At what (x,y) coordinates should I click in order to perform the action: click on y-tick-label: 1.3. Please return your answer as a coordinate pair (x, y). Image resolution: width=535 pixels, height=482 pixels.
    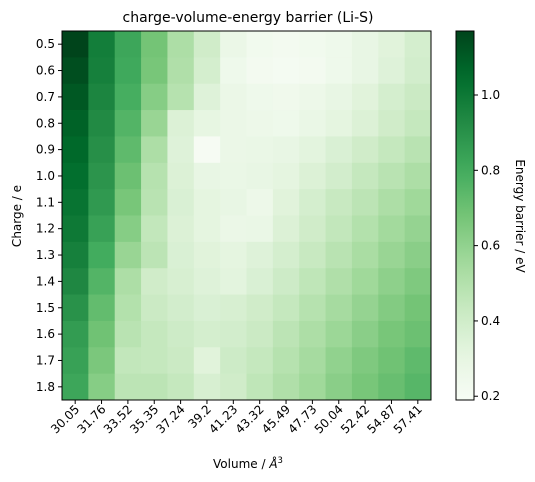
    Looking at the image, I should click on (45, 255).